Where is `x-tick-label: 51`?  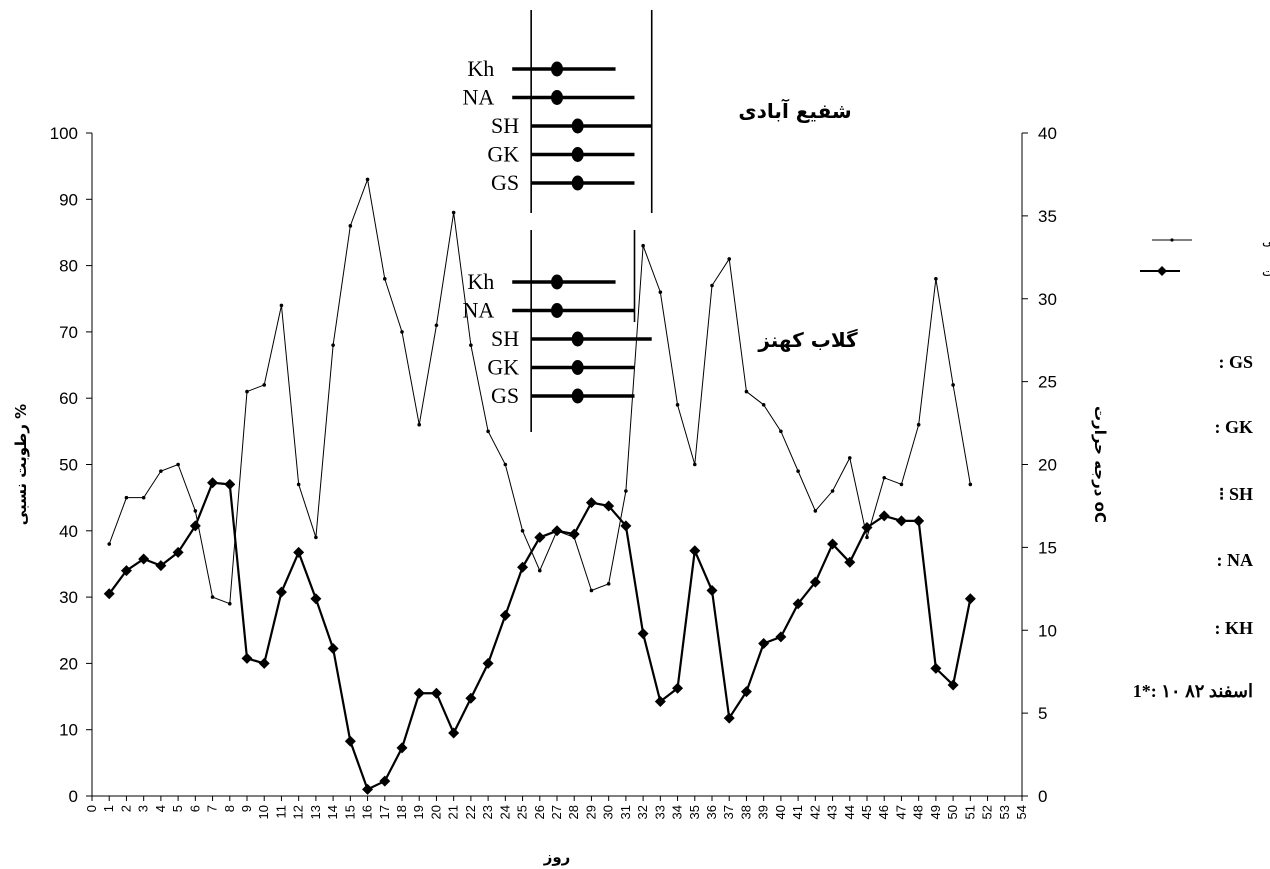
x-tick-label: 51 is located at coordinates (969, 812).